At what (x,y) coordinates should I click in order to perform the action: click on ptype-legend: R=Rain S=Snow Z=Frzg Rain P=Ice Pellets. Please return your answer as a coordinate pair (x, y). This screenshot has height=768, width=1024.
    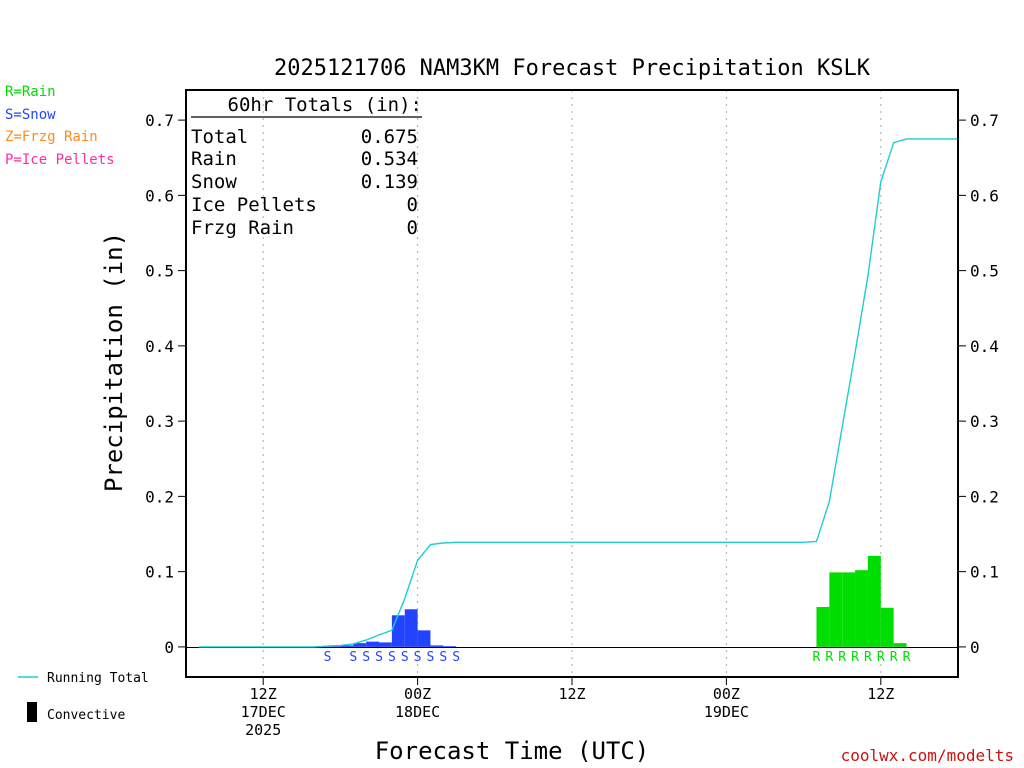
    Looking at the image, I should click on (60, 126).